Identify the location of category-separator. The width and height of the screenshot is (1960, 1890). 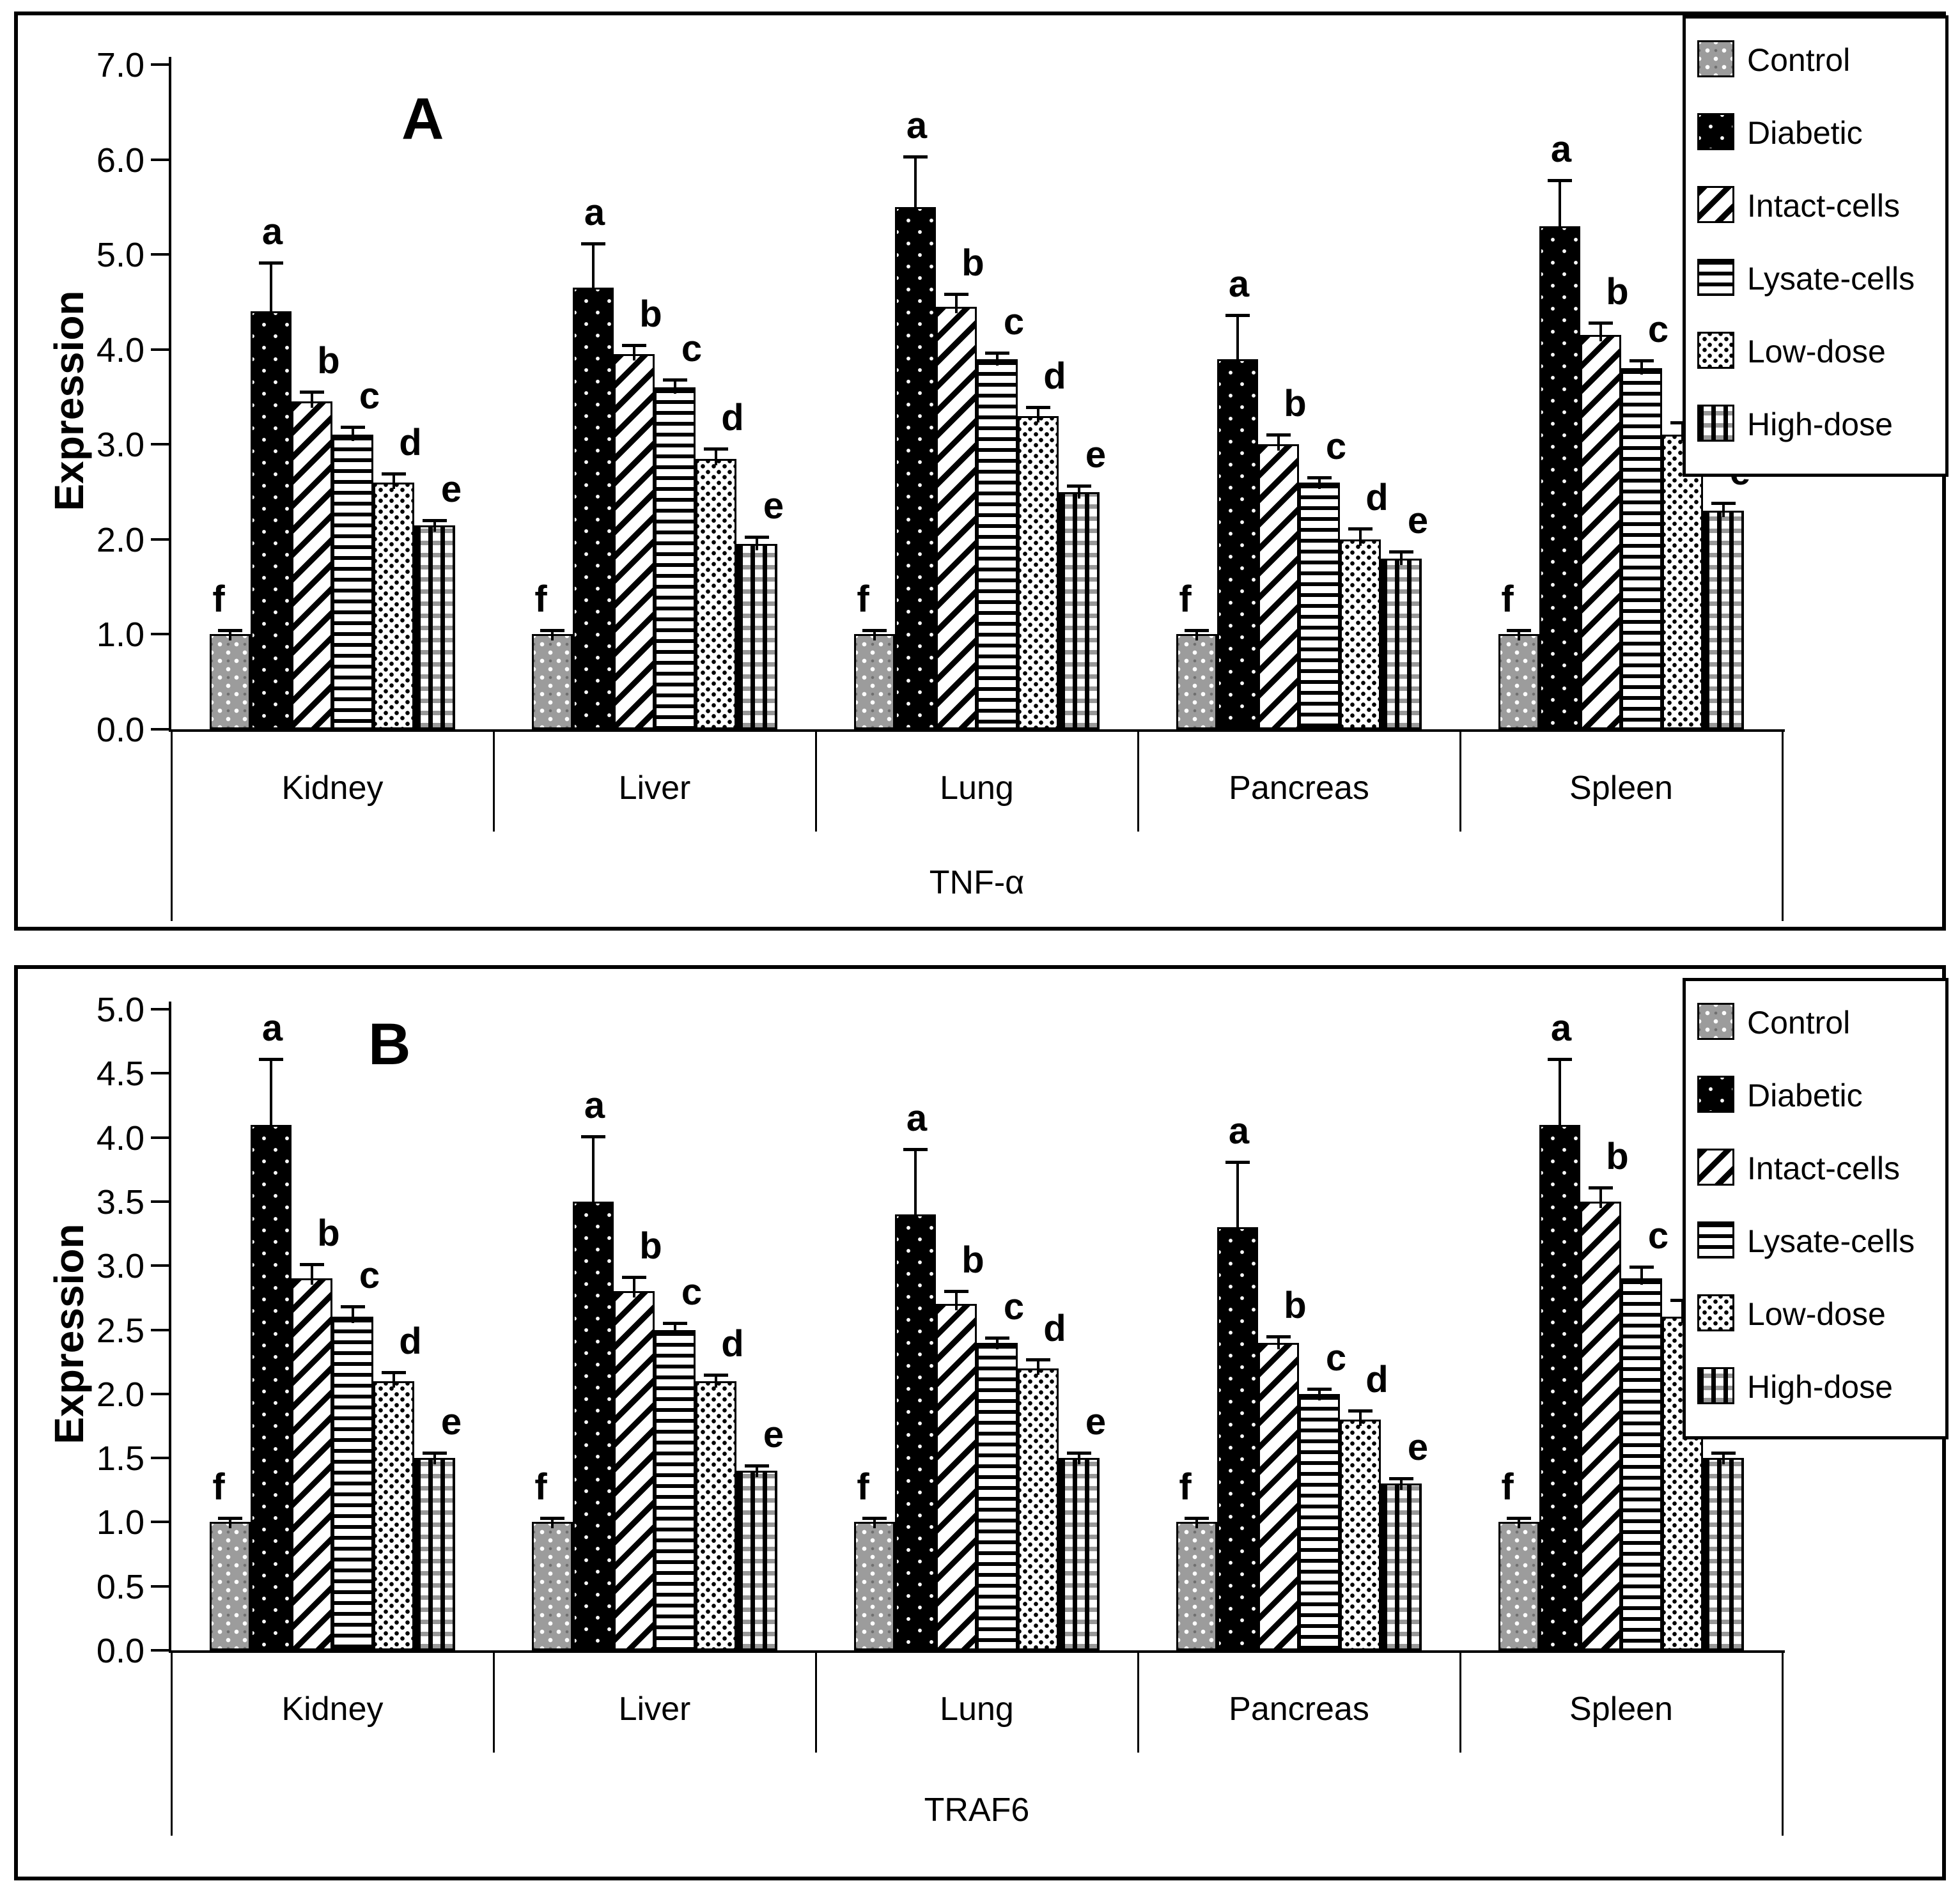
(816, 780).